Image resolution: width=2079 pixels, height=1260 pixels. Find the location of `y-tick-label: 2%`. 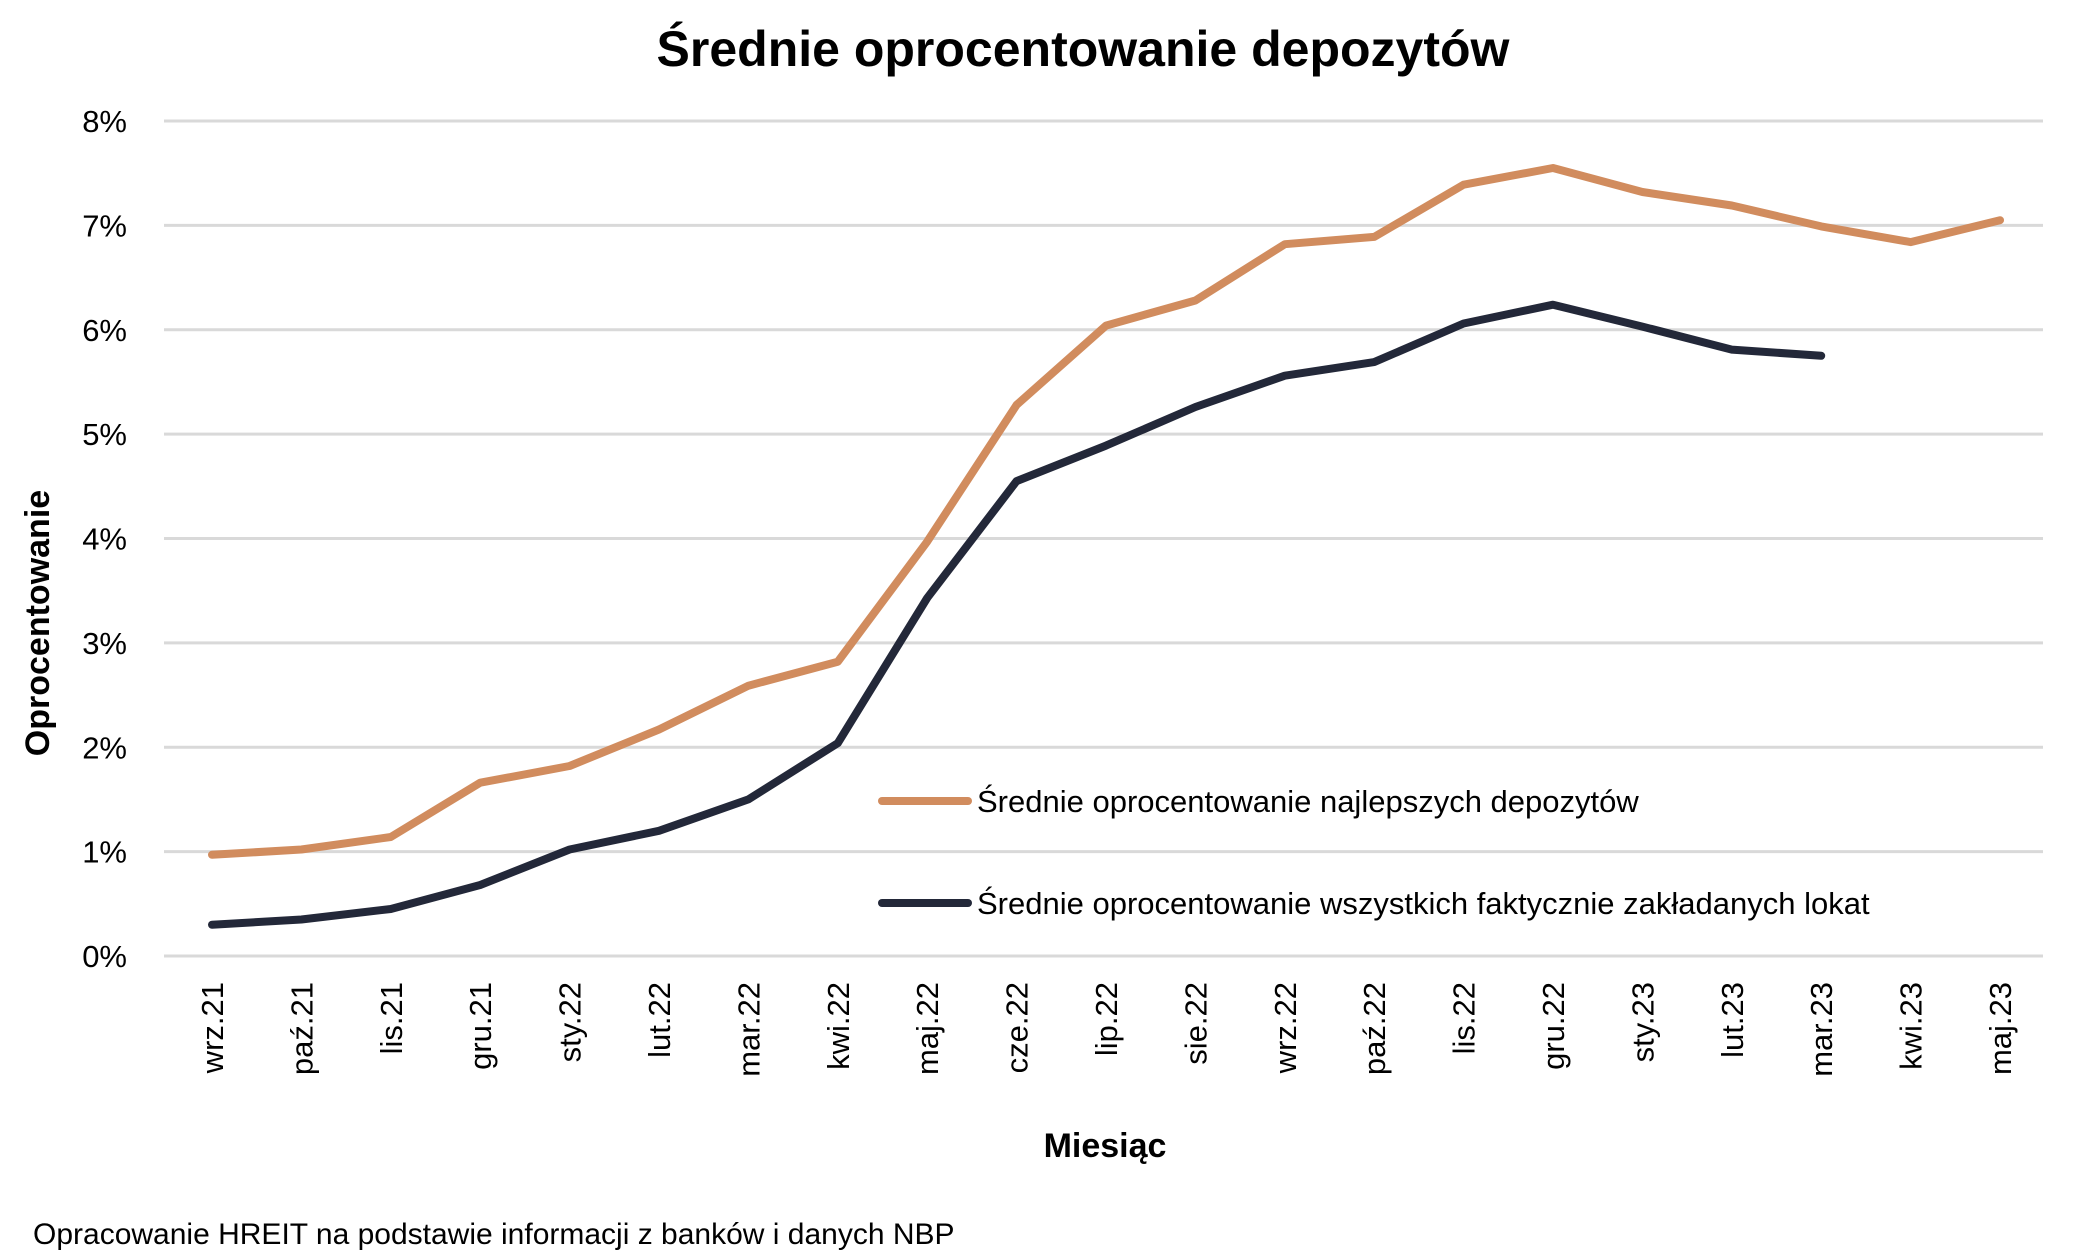

y-tick-label: 2% is located at coordinates (104, 747).